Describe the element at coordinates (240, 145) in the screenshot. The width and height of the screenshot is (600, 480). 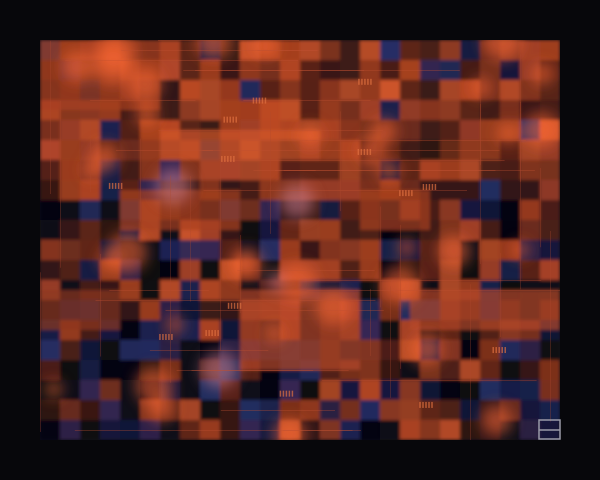
I see `block` at that location.